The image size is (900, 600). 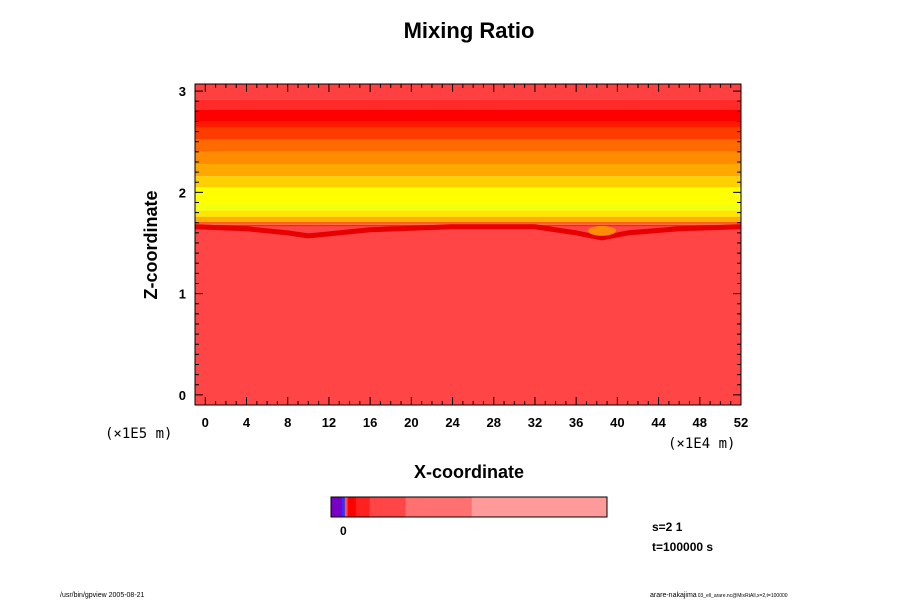 I want to click on colorbar-tick-label: 0, so click(x=343, y=531).